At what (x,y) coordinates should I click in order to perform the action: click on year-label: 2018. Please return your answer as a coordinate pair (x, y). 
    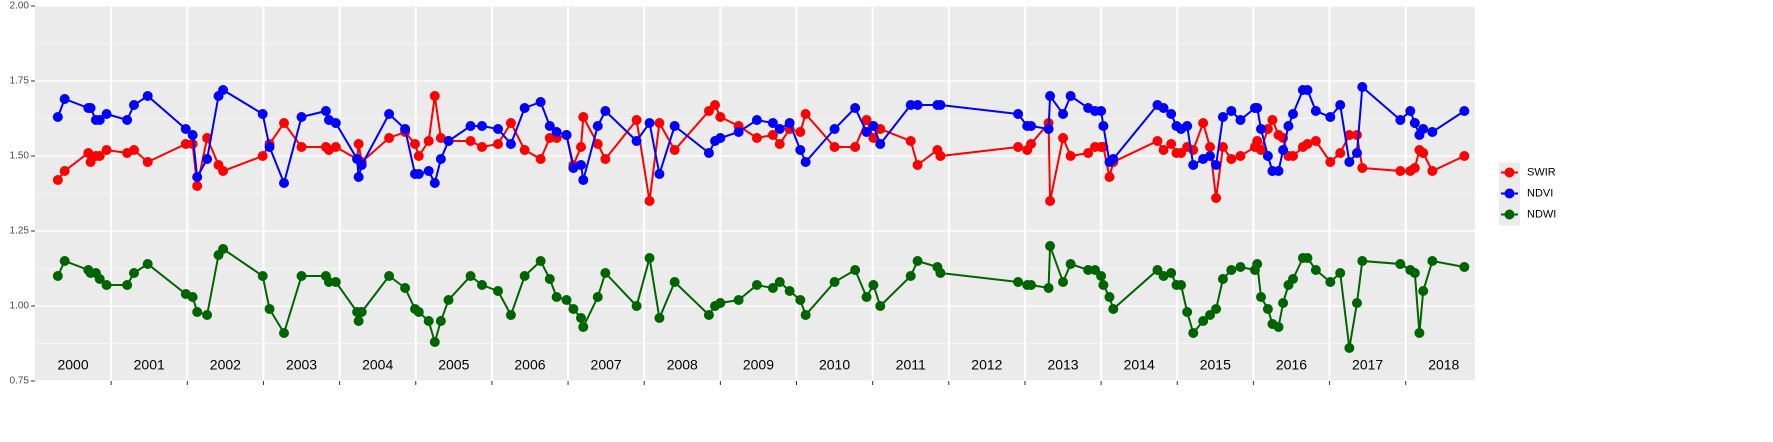
    Looking at the image, I should click on (1443, 365).